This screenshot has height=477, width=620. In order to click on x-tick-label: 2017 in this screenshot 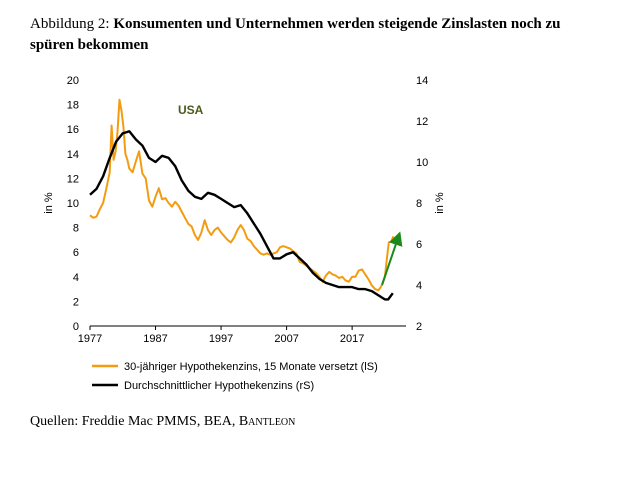, I will do `click(352, 339)`.